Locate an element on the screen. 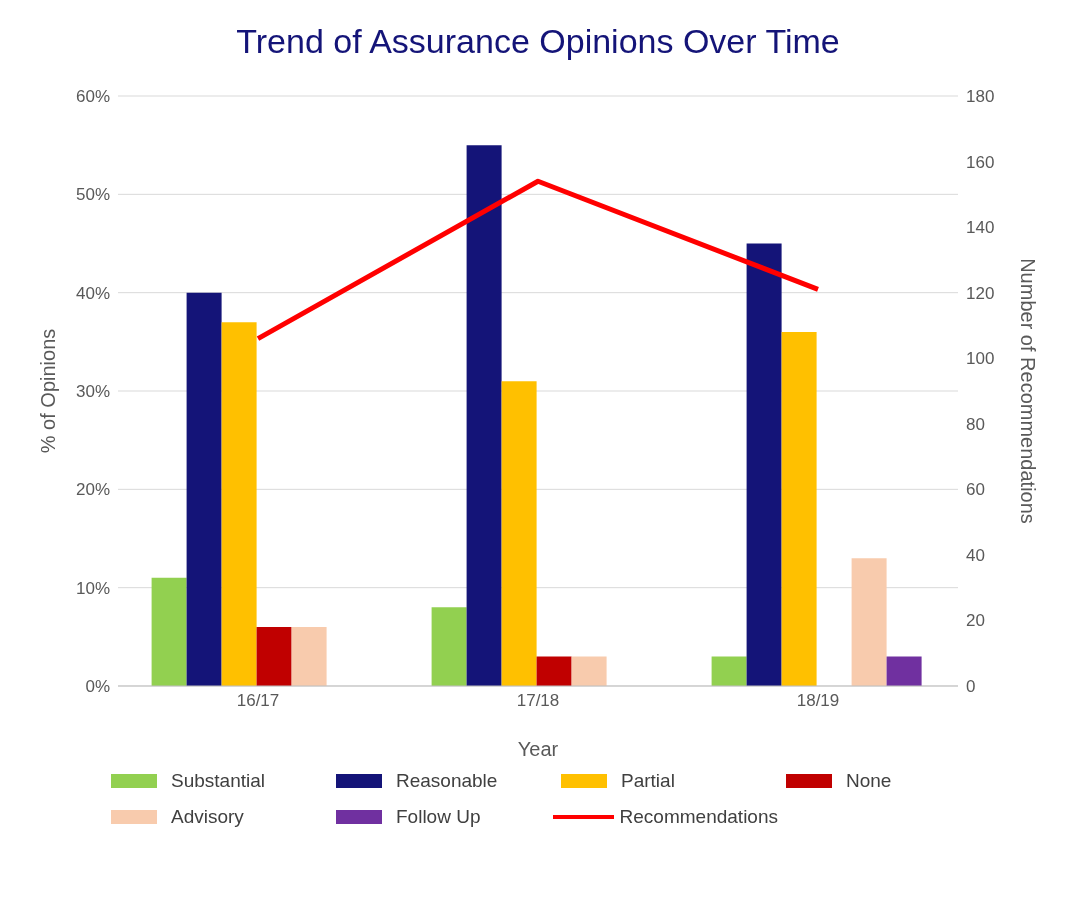 This screenshot has height=908, width=1085. y2-tick-label: 60 is located at coordinates (975, 490).